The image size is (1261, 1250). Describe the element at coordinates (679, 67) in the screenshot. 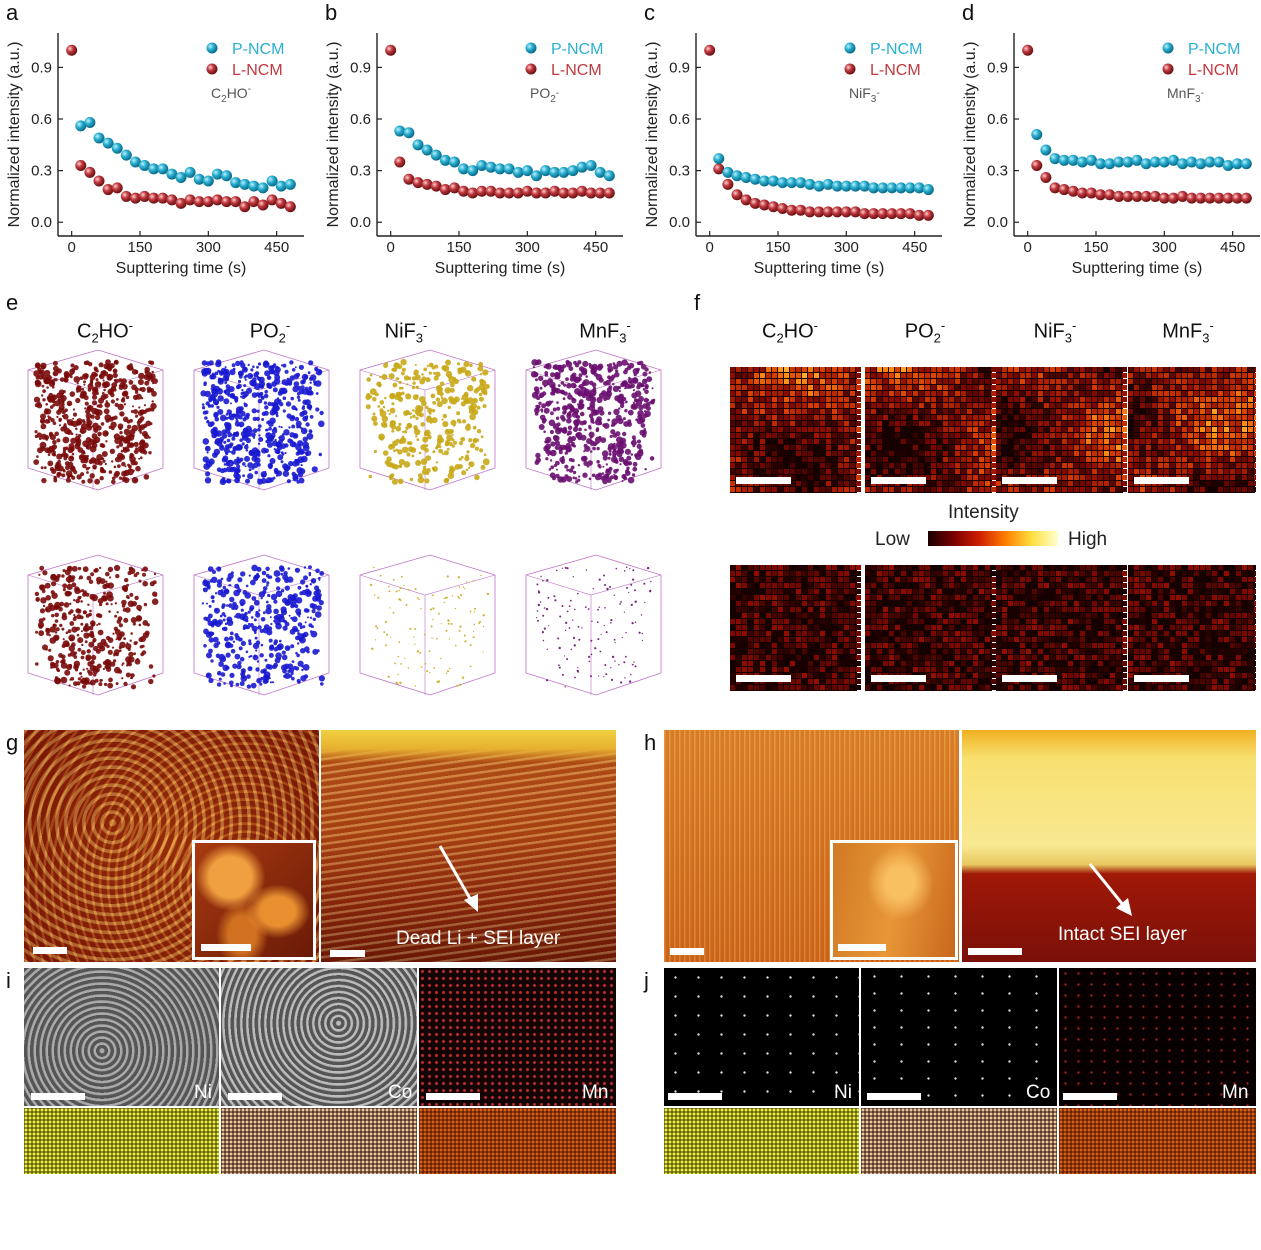

I see `y-tick-label: 0.9` at that location.